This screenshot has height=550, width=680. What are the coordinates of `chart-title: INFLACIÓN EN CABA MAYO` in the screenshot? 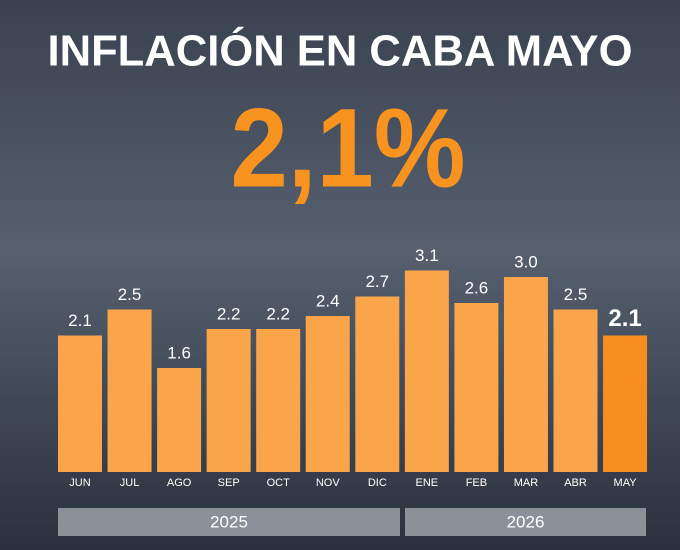 It's located at (340, 51).